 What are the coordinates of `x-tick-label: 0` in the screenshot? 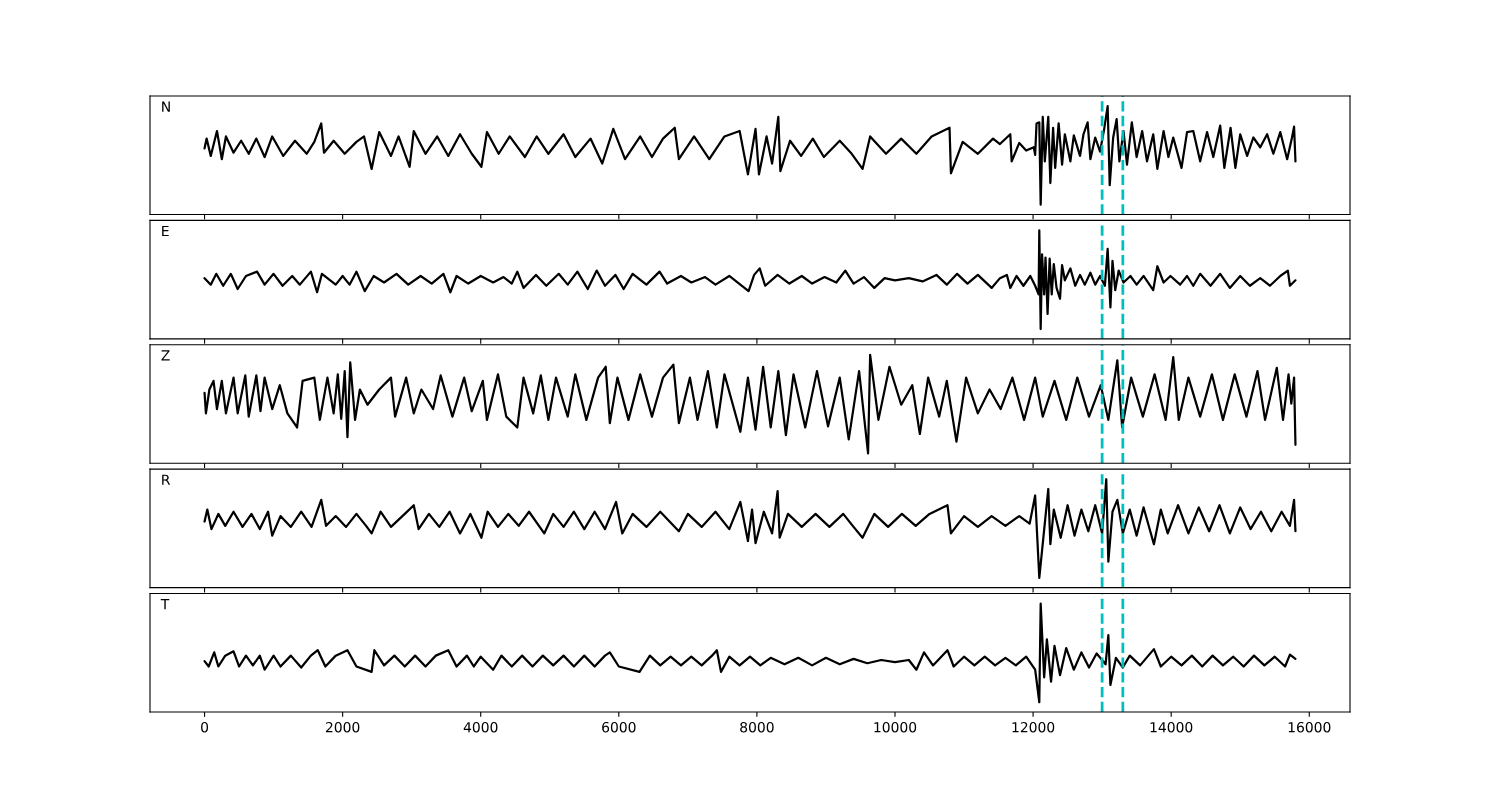 It's located at (205, 727).